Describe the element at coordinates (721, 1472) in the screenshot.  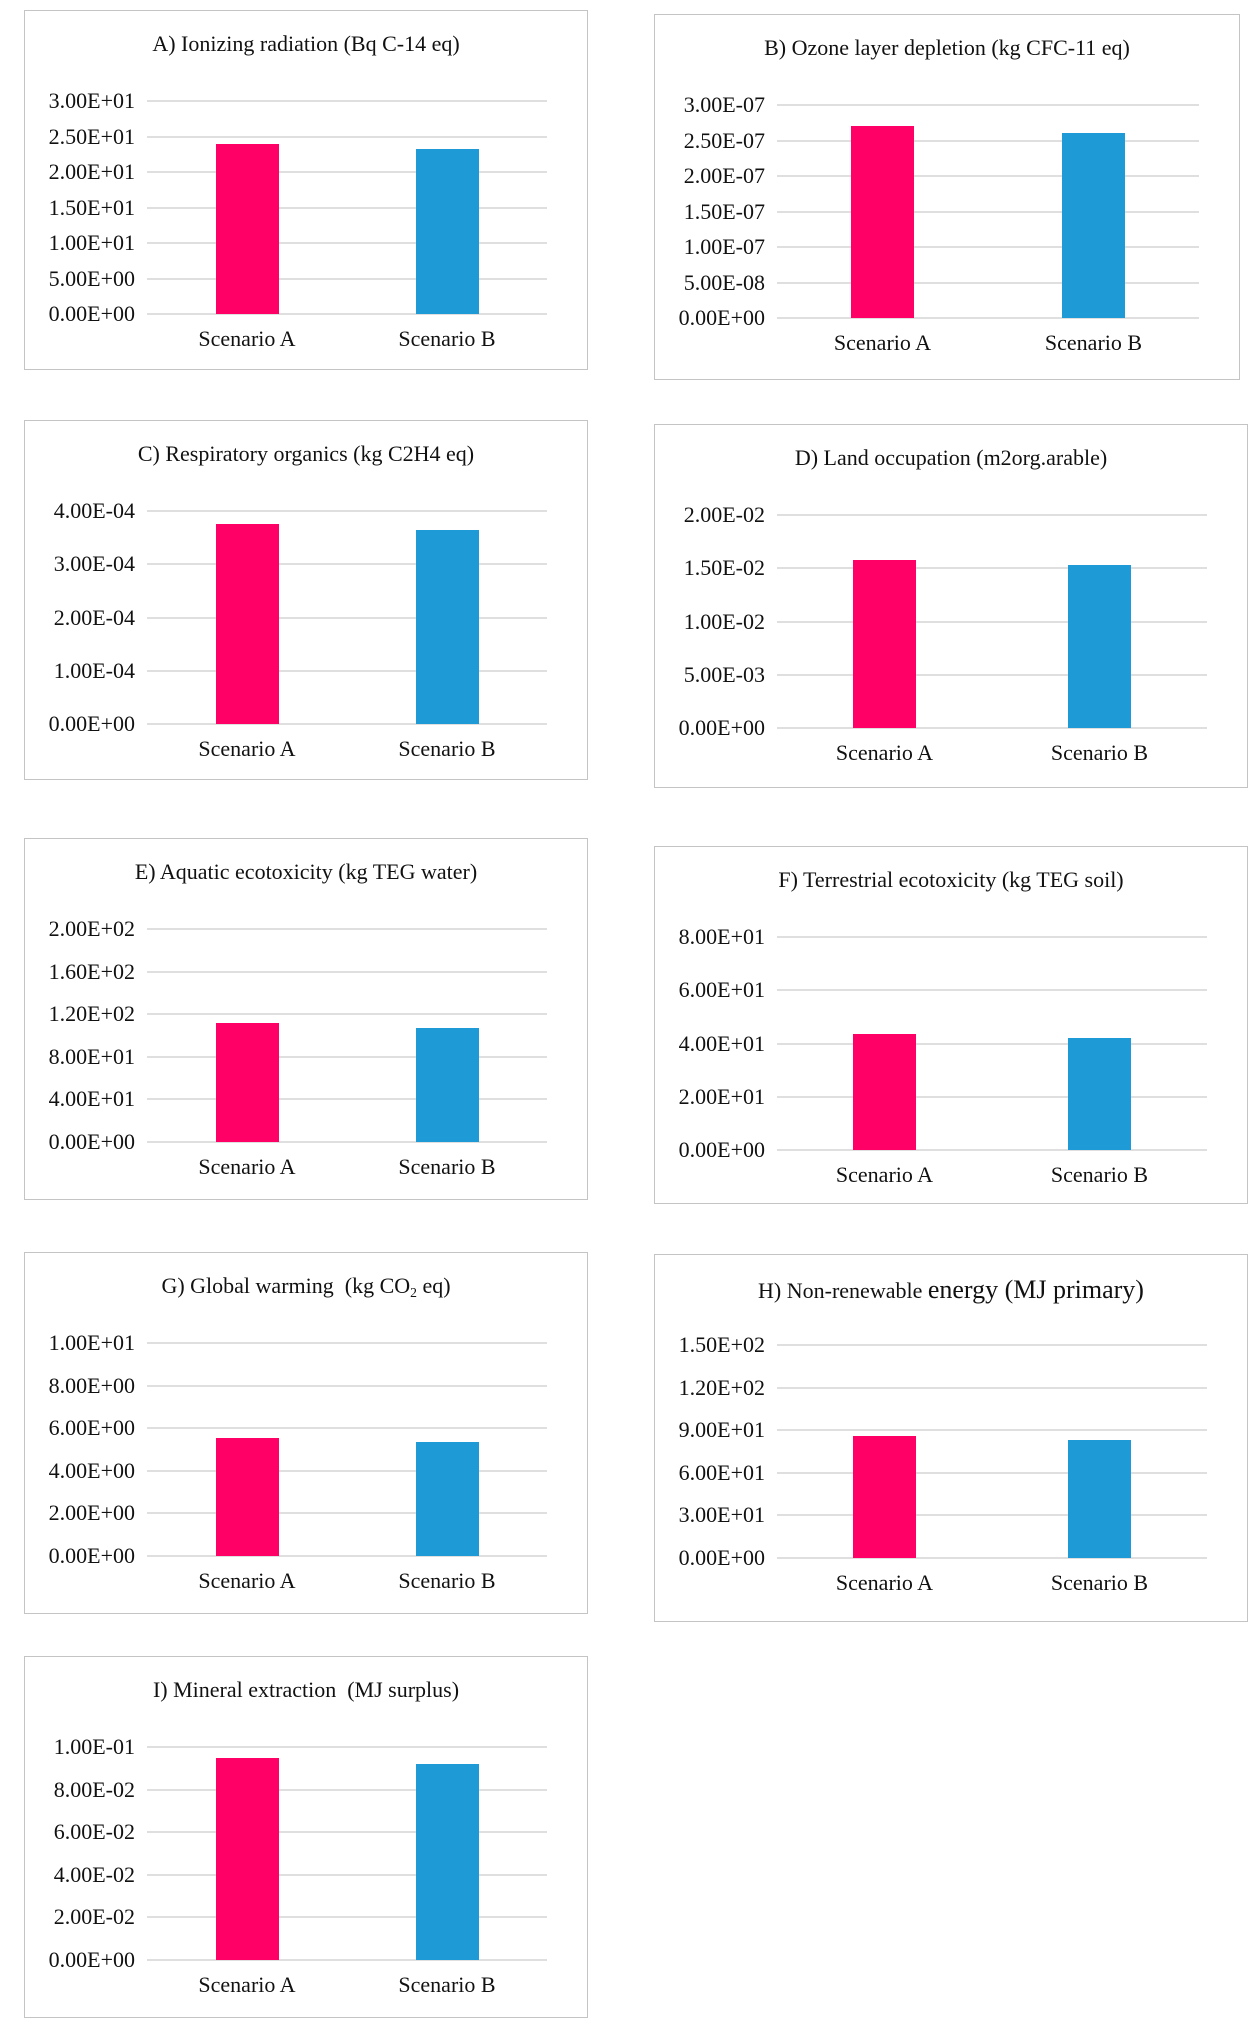
I see `y-tick-label: 6.00E+01` at that location.